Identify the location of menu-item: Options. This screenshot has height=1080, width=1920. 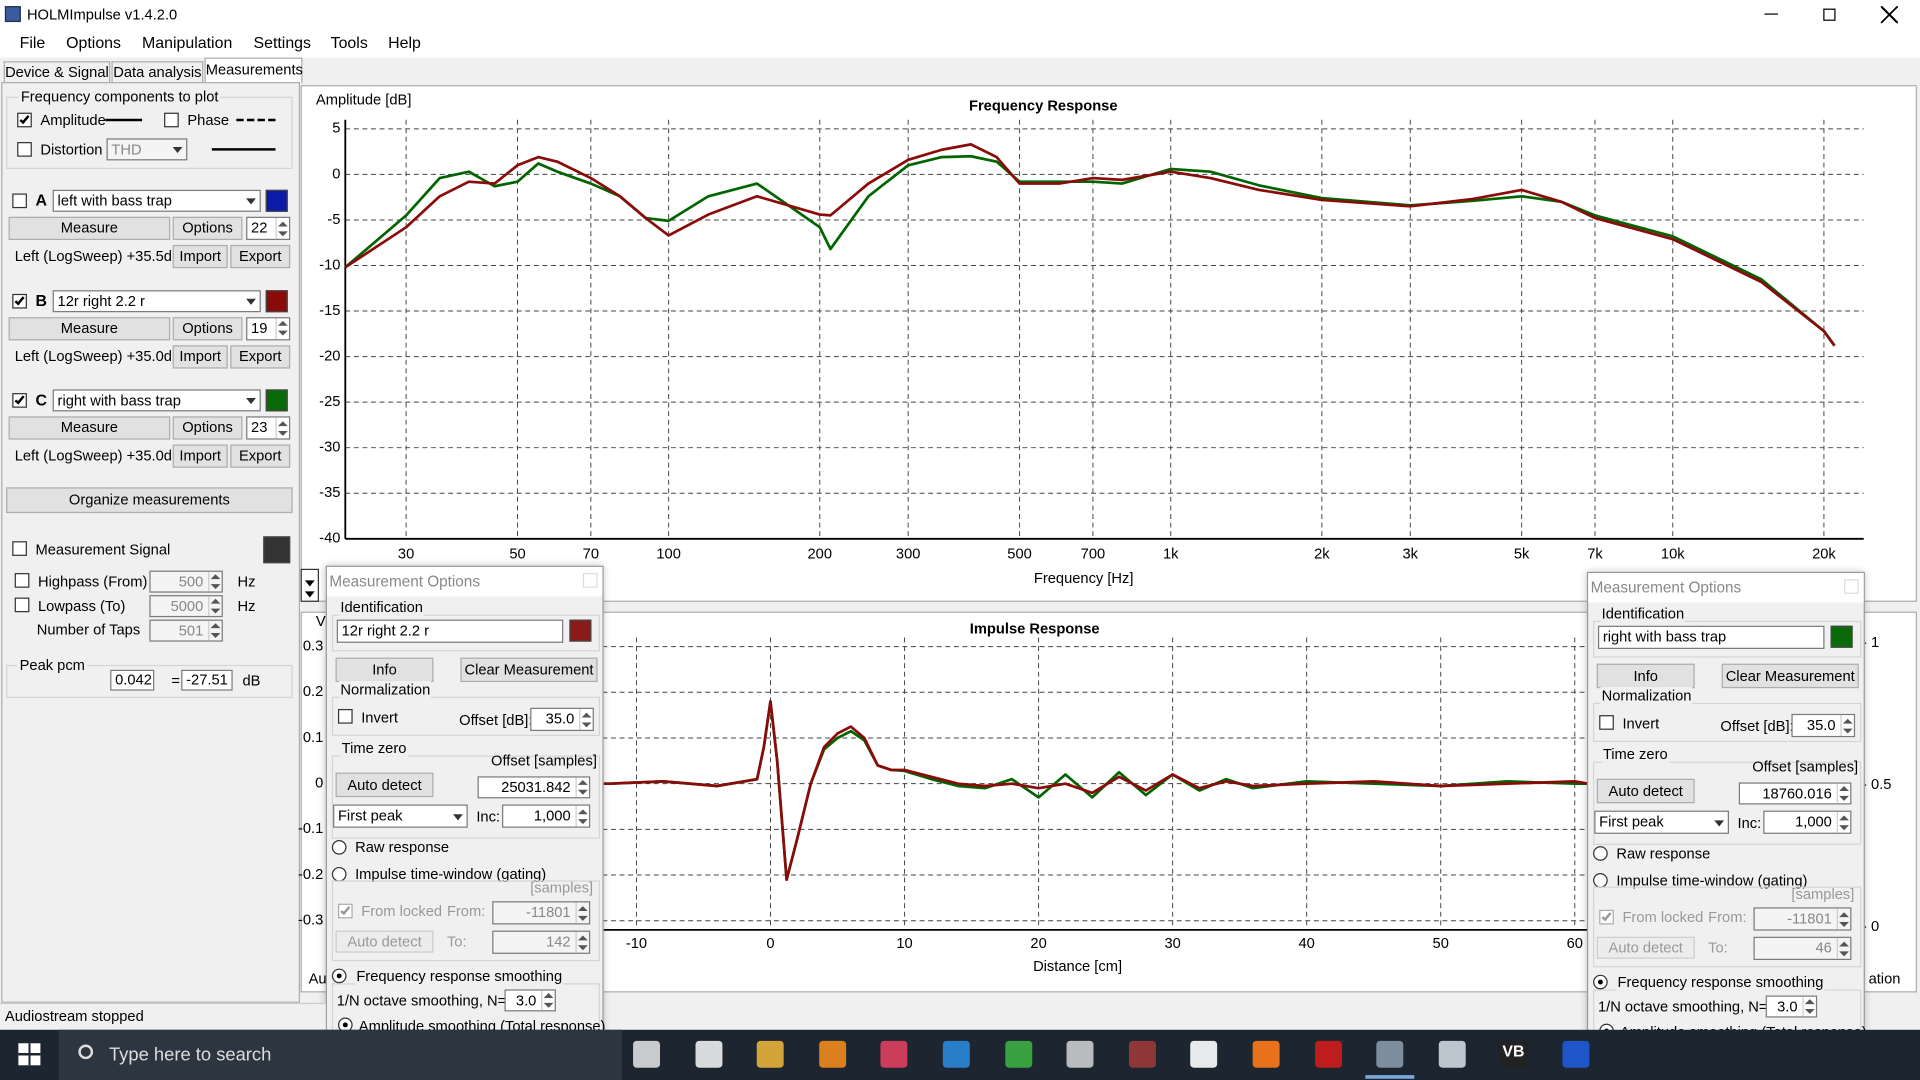
(93, 42).